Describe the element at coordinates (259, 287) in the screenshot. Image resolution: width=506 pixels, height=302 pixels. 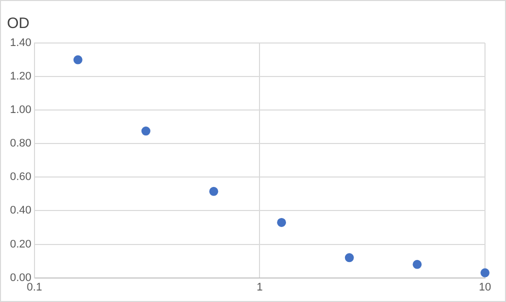
I see `x-tick-label: 1` at that location.